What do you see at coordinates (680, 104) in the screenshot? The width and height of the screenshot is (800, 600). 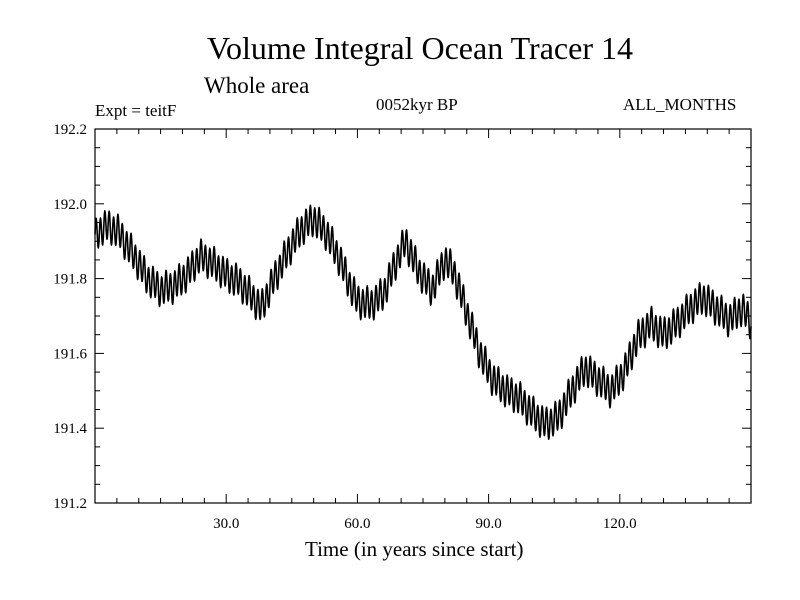 I see `months-label: ALL_MONTHS` at bounding box center [680, 104].